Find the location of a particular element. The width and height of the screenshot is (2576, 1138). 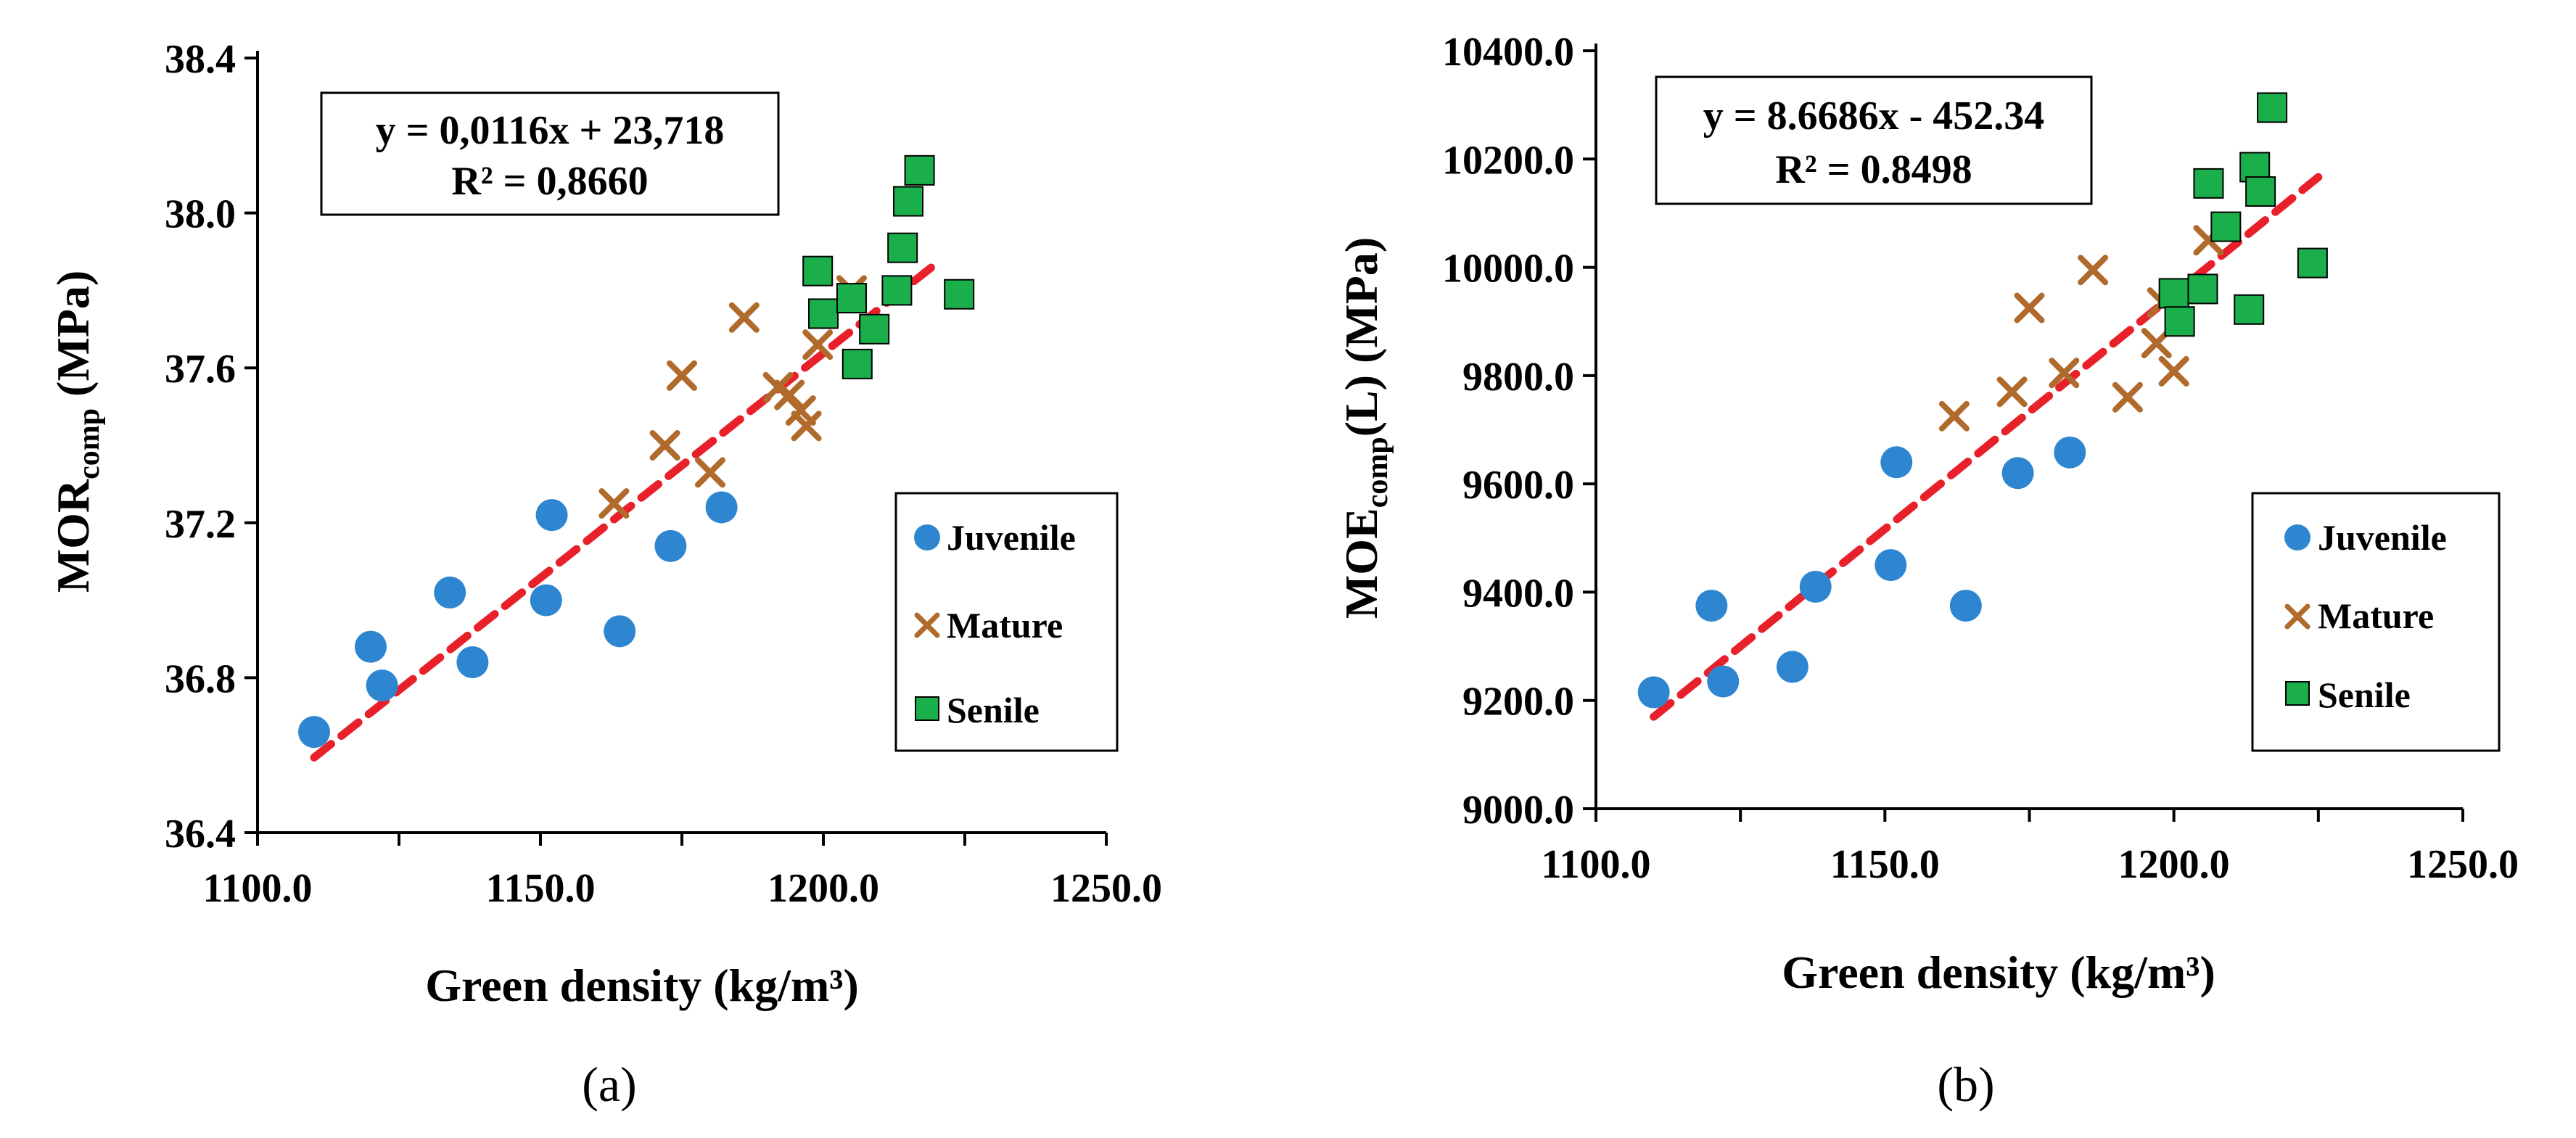

panel-b-x-tick-label: 1250.0 is located at coordinates (2463, 865).